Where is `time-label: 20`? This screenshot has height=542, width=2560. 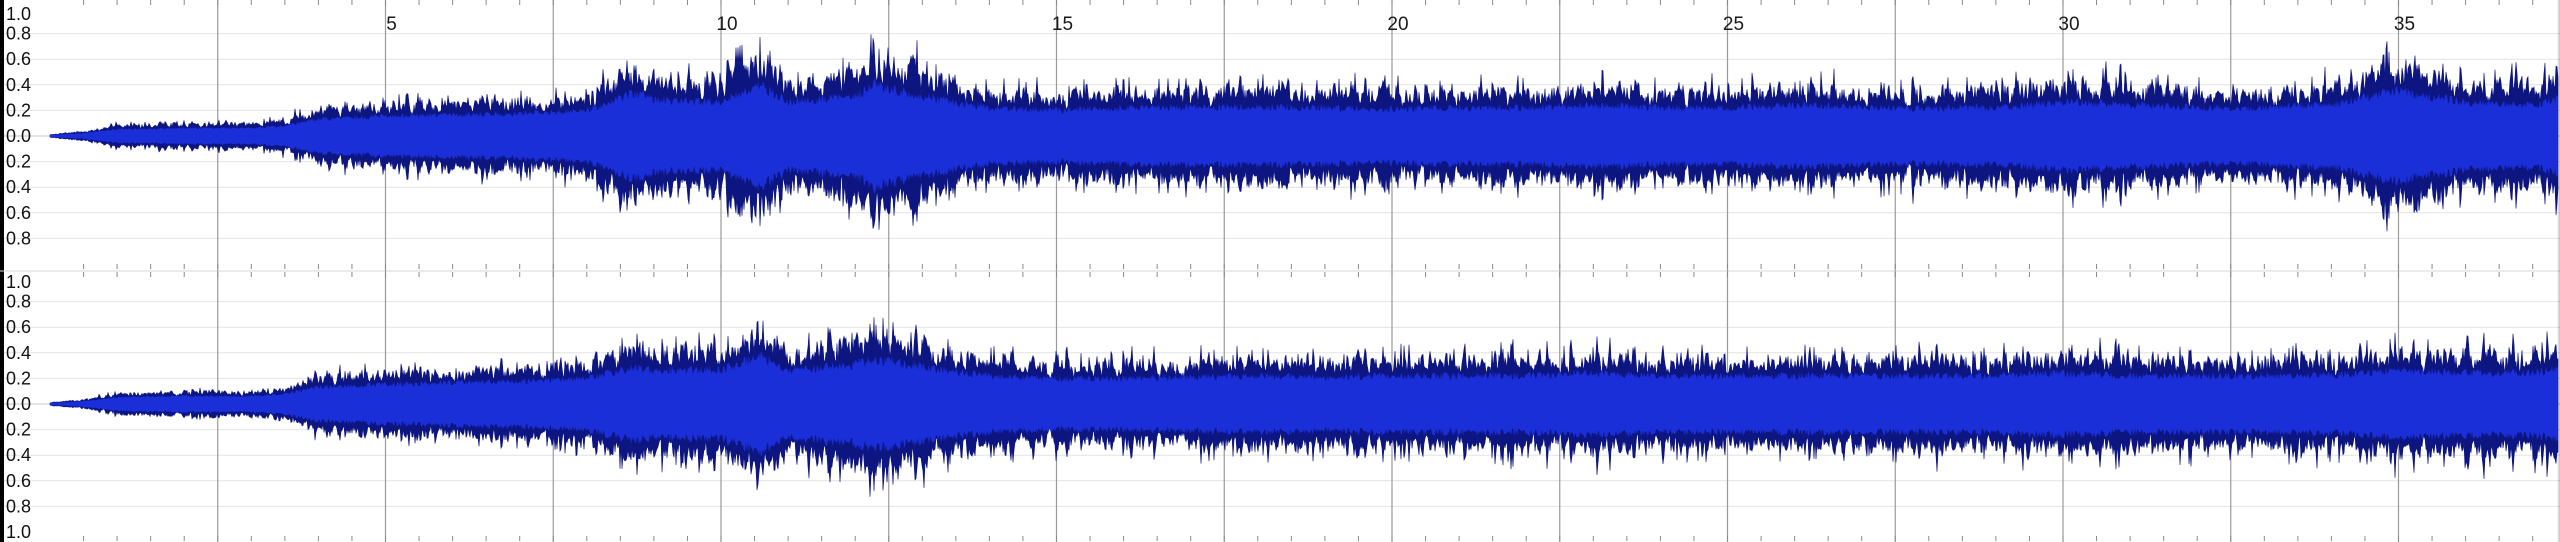 time-label: 20 is located at coordinates (1397, 24).